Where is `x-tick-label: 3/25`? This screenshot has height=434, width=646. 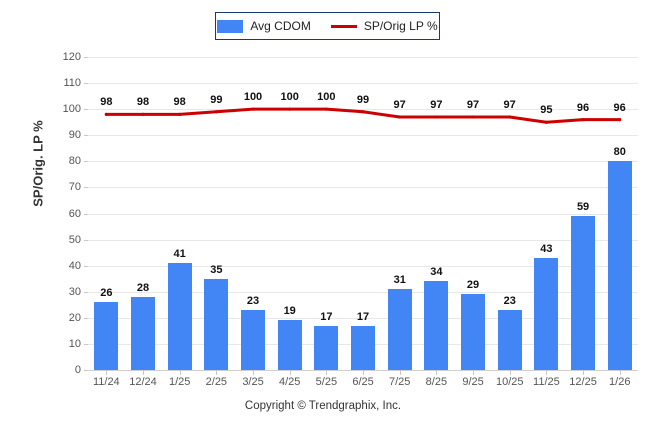
x-tick-label: 3/25 is located at coordinates (253, 382).